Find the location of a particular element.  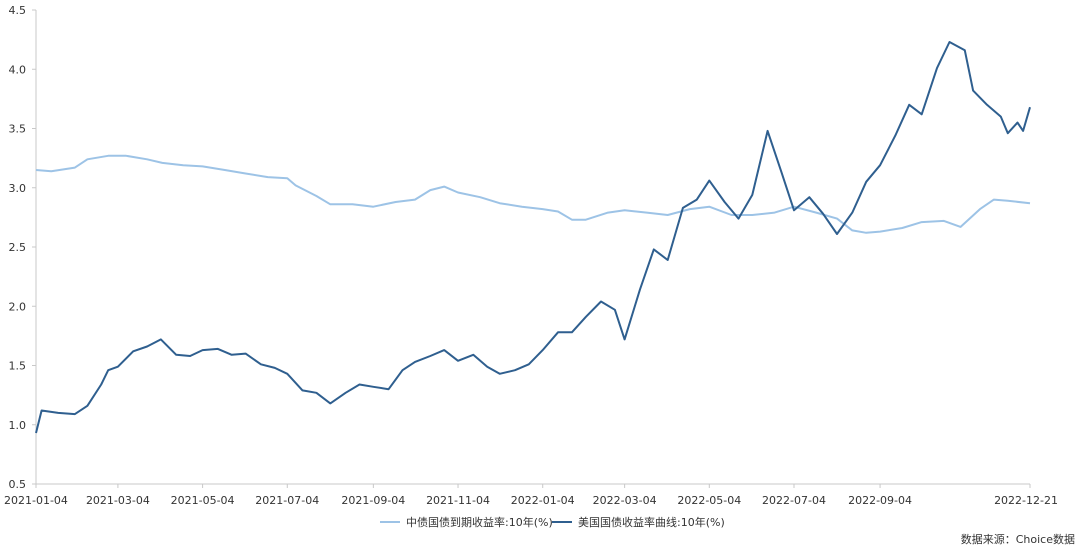

x-tick-label: 2021-05-04 is located at coordinates (203, 500).